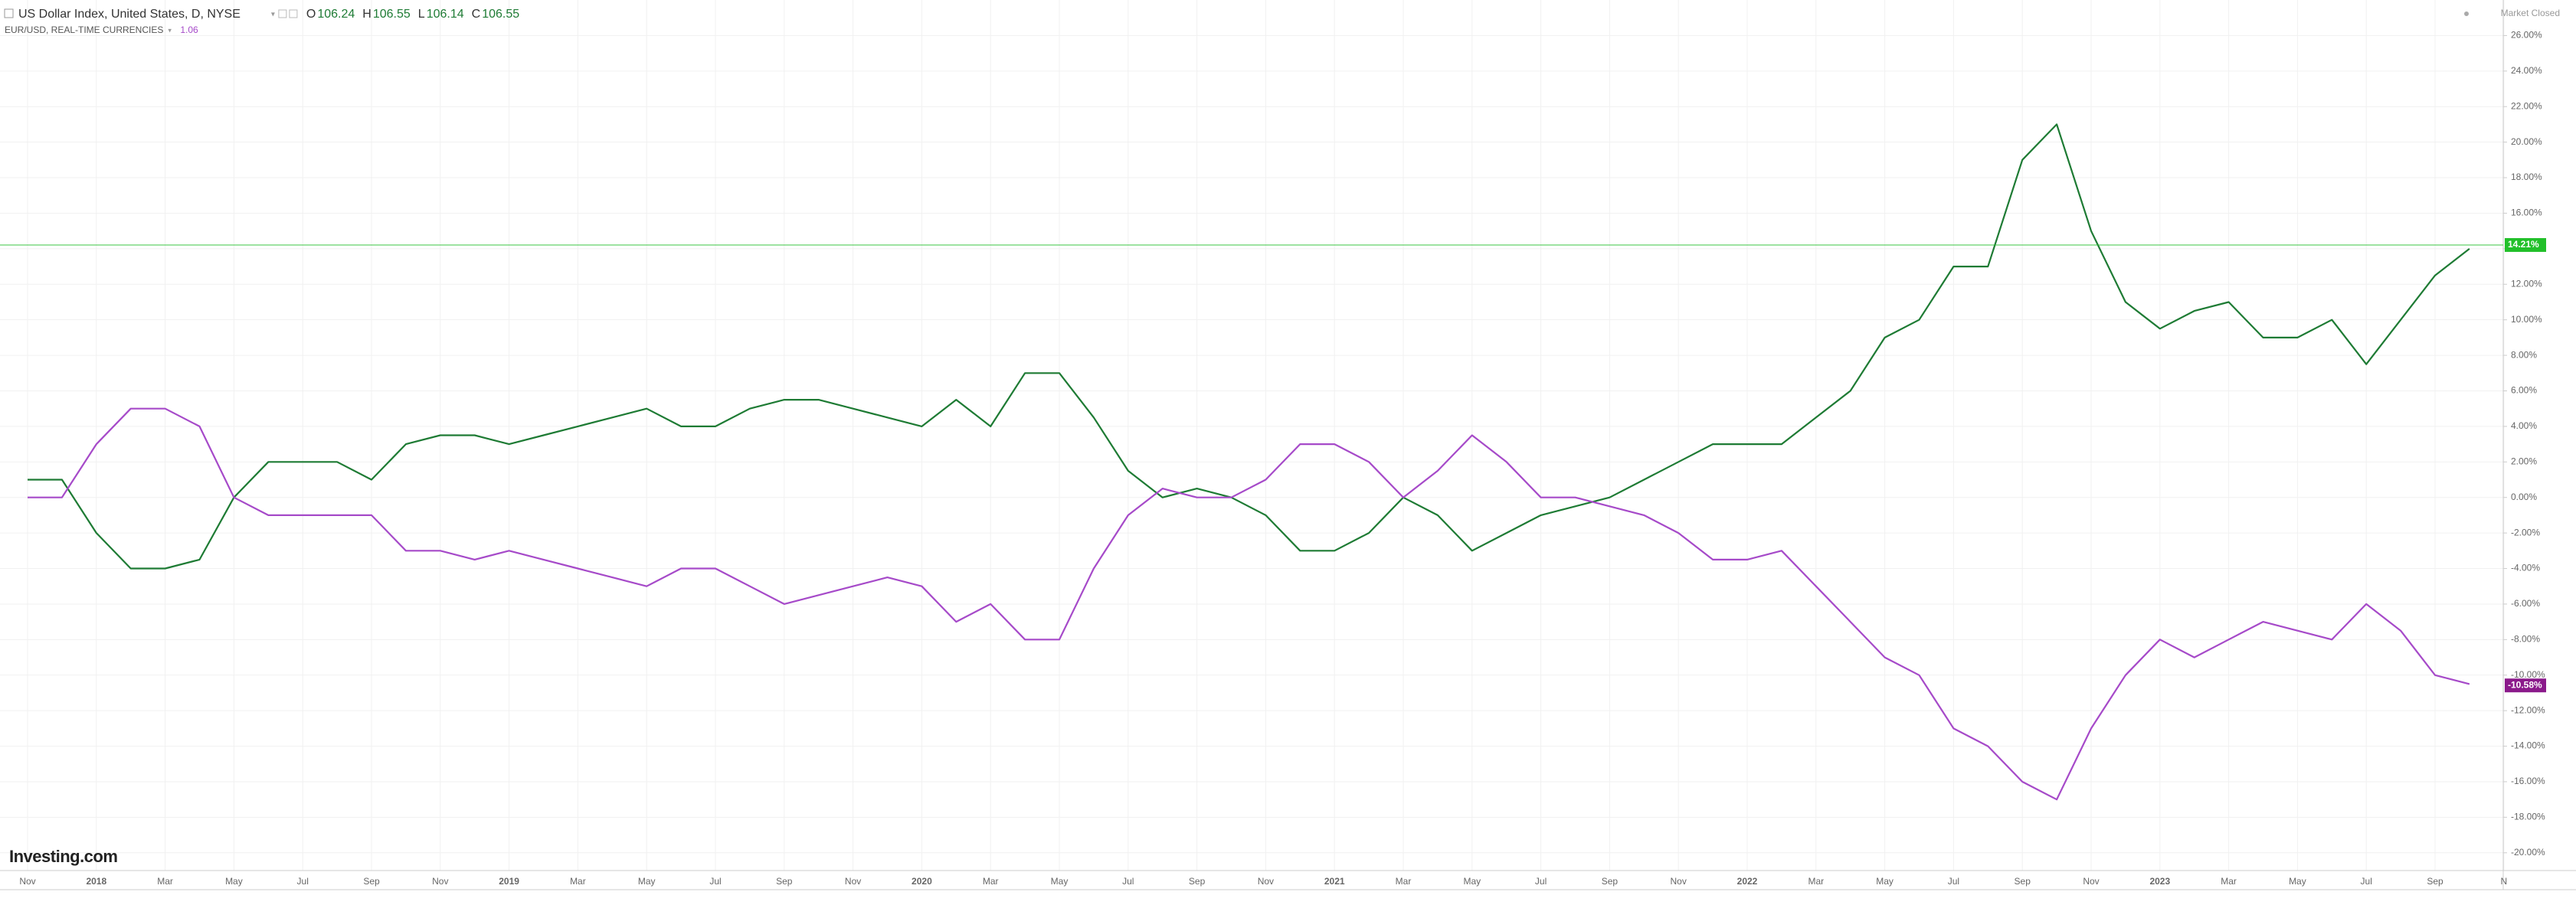  I want to click on y-tick-label: 2.00%, so click(2524, 461).